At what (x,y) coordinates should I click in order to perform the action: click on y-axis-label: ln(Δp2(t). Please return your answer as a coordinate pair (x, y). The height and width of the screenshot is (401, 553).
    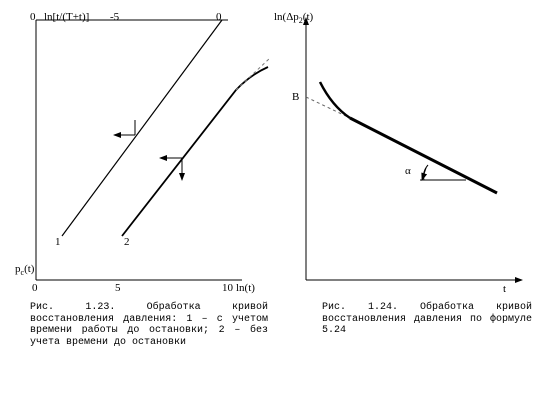
    Looking at the image, I should click on (294, 18).